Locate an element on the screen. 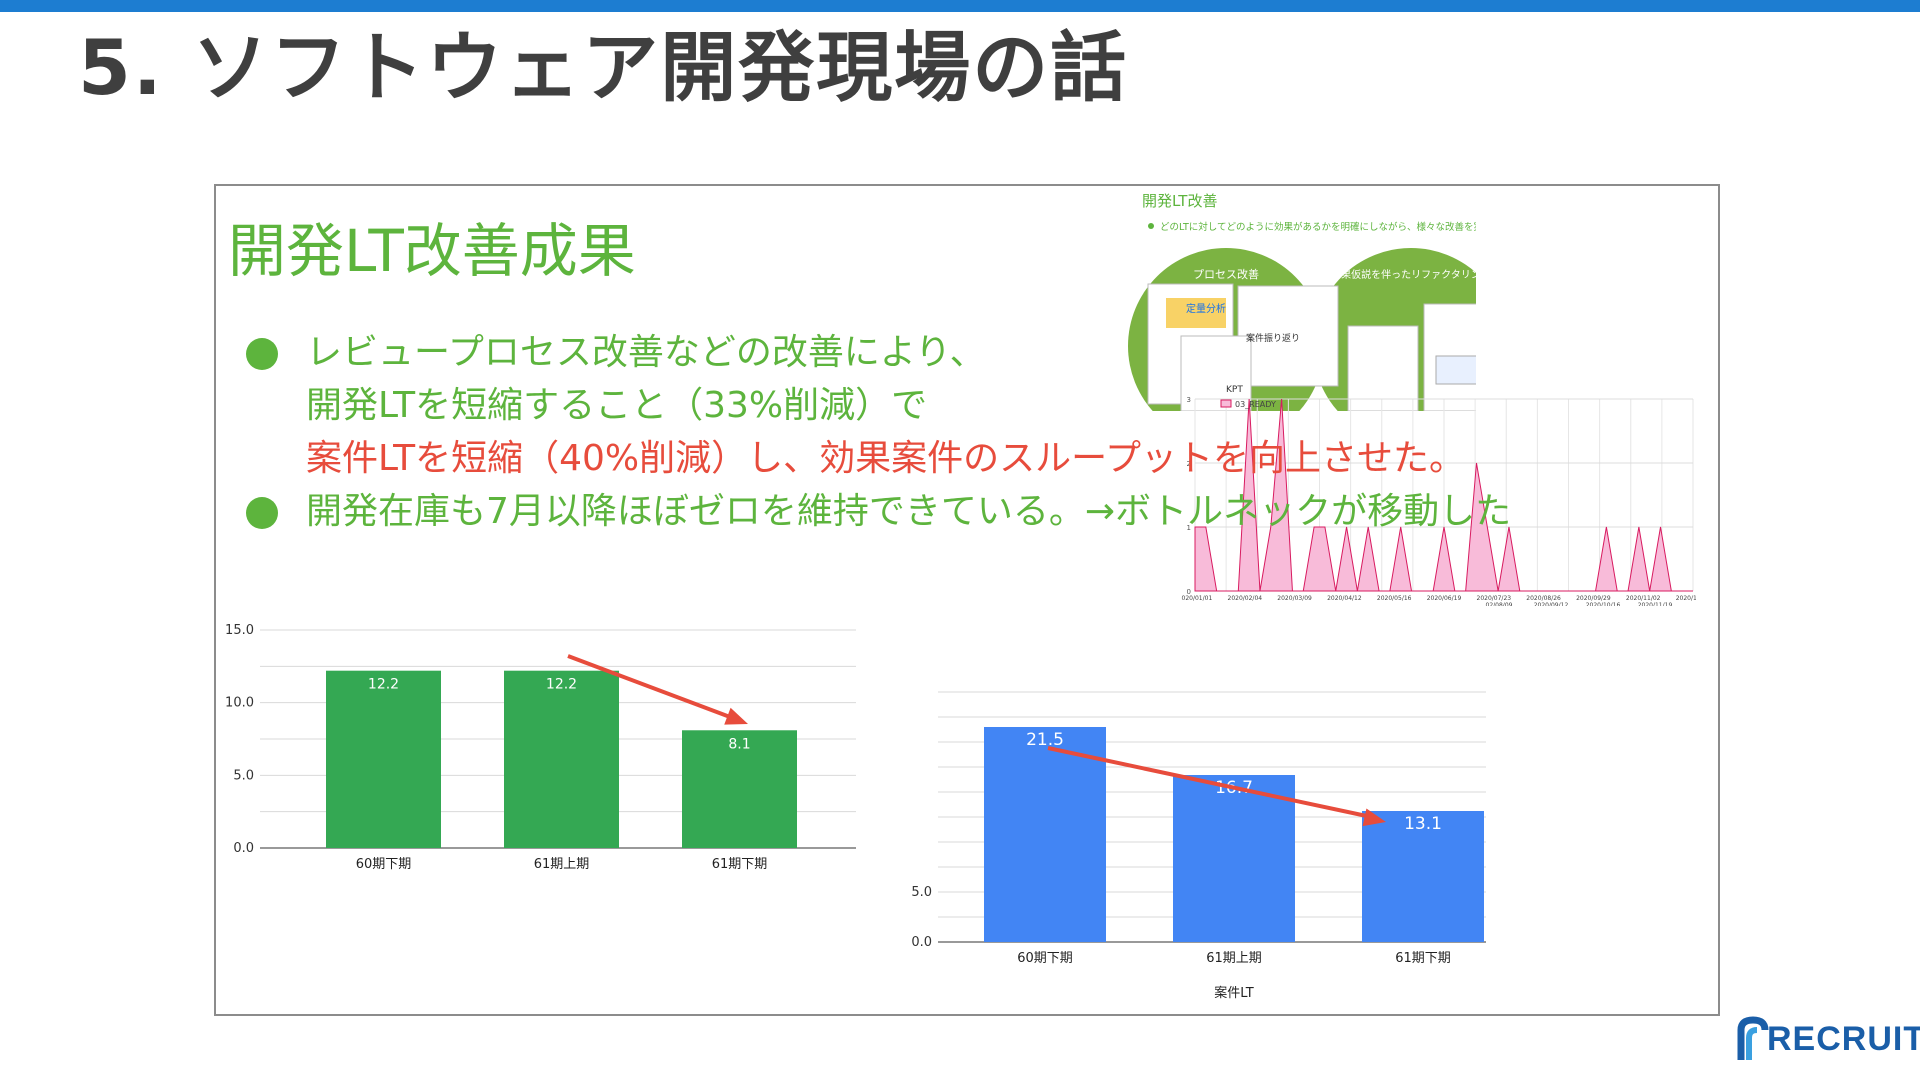 The width and height of the screenshot is (1920, 1080). inventory-x-tick-label: 2020/01/01 is located at coordinates (1196, 598).